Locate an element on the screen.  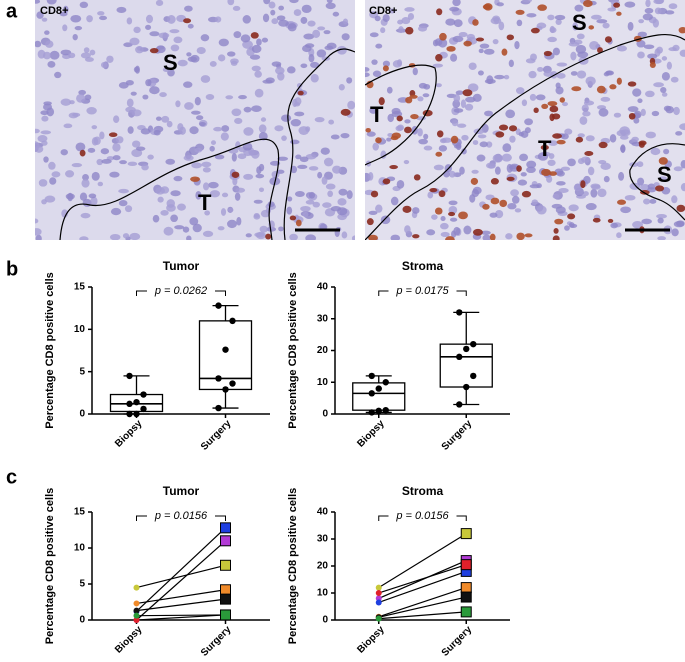
surgery-point is located at coordinates (225, 599).